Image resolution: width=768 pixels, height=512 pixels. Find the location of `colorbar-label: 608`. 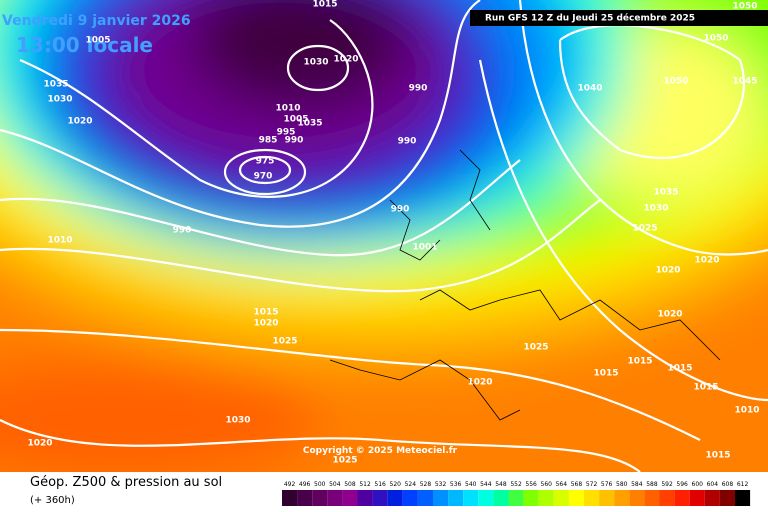

colorbar-label: 608 is located at coordinates (728, 484).